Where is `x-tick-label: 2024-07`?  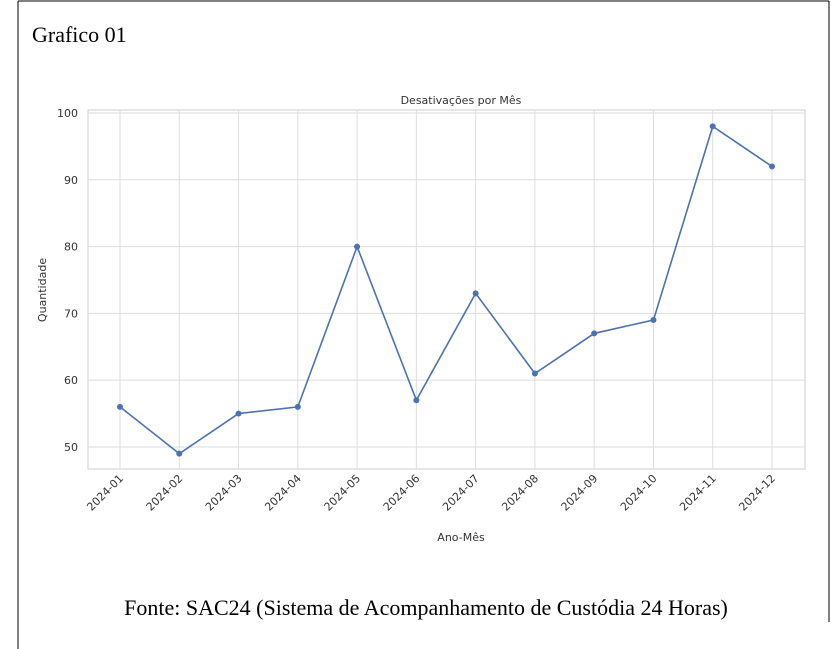
x-tick-label: 2024-07 is located at coordinates (461, 493).